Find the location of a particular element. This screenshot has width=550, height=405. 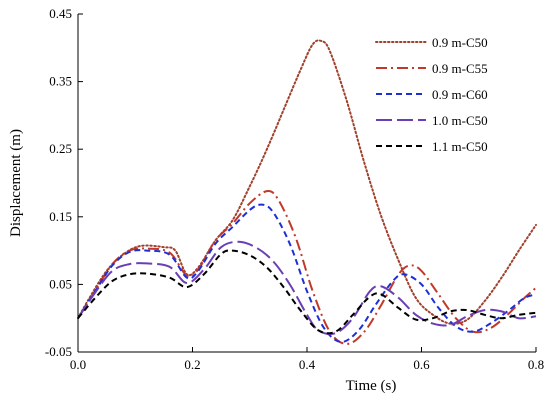

x-tick-label: 0.6 is located at coordinates (421, 364).